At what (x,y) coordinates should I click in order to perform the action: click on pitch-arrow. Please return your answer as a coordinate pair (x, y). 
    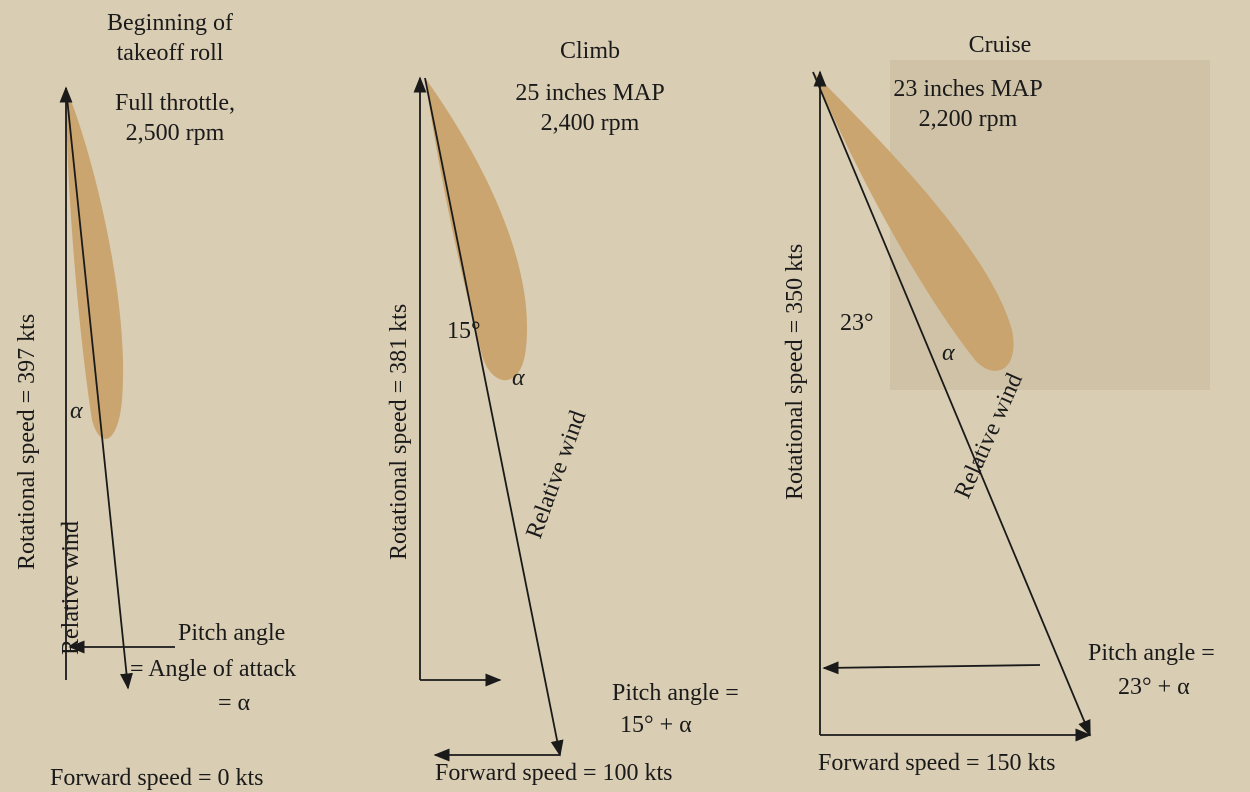
    Looking at the image, I should click on (931, 668).